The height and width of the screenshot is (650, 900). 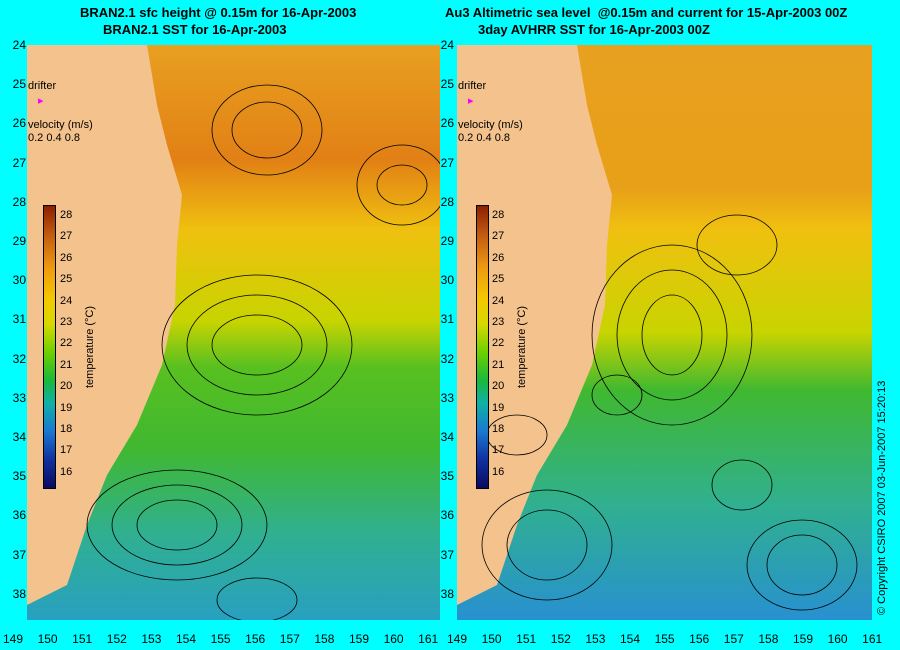 I want to click on longitude-tick-right: 155, so click(x=664, y=639).